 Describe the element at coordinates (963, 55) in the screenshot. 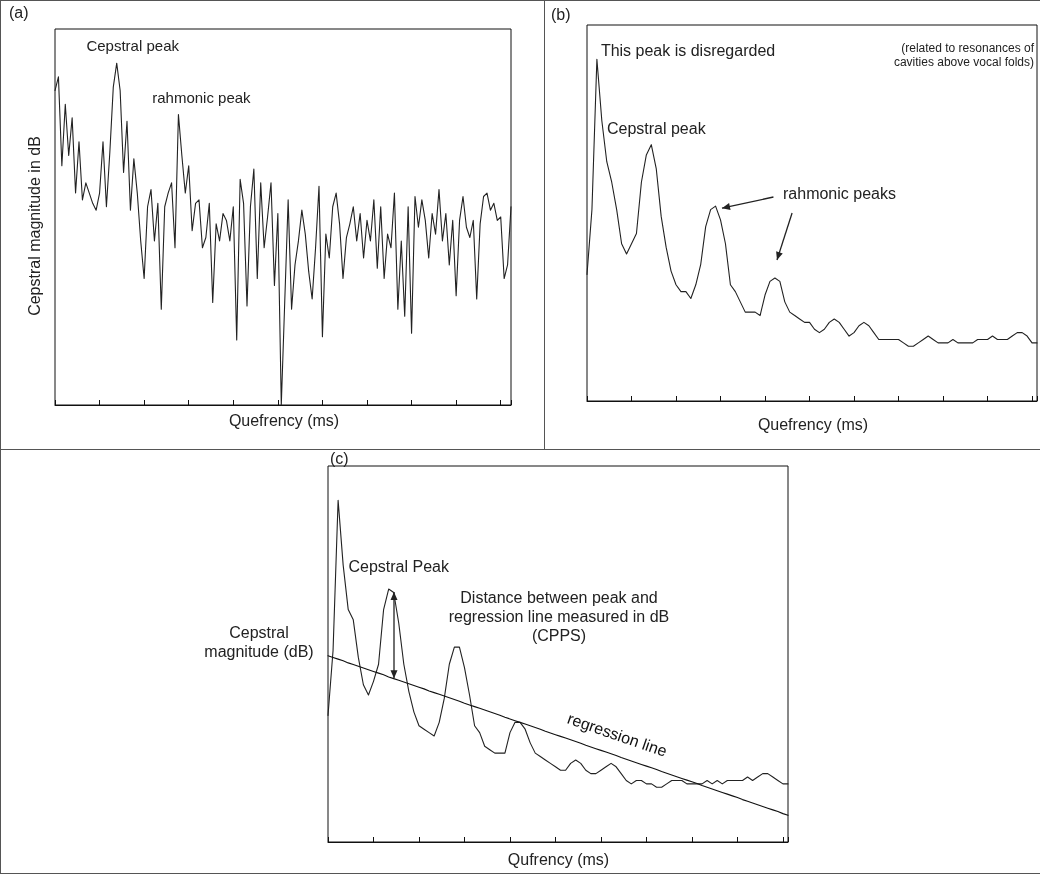

I see `annotation: (related to resonances of cavities above vocal folds)` at that location.